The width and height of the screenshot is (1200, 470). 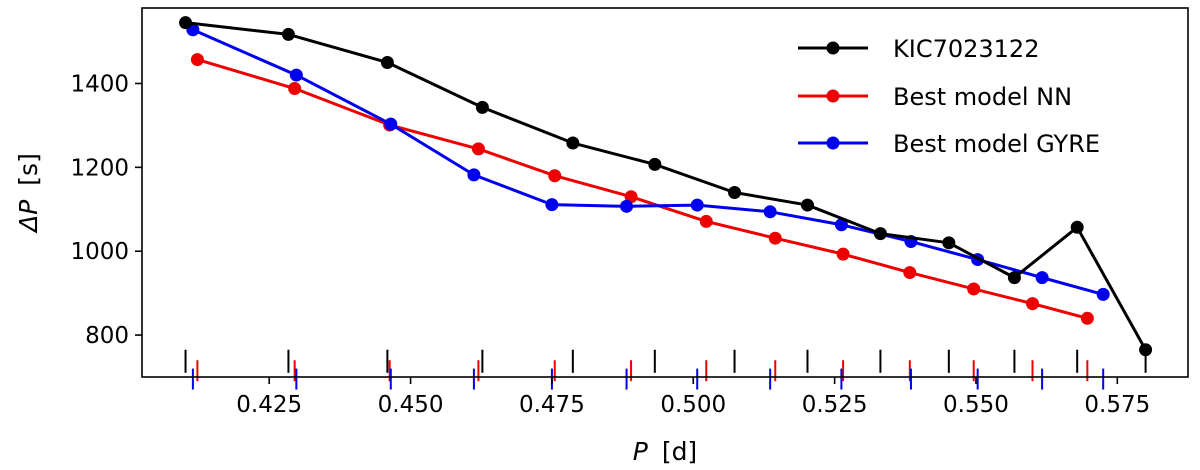 I want to click on y-axis-variable: ΔP, so click(x=28, y=216).